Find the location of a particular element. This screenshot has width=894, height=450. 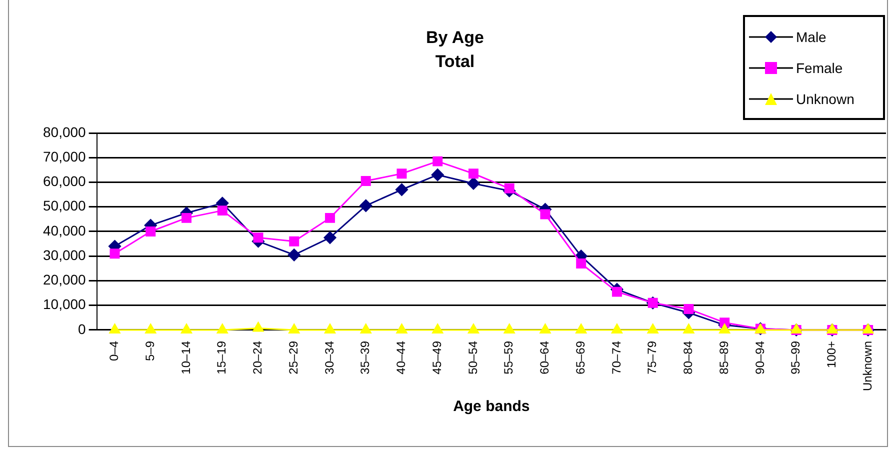

y-tick-label: 10,000 is located at coordinates (64, 304).